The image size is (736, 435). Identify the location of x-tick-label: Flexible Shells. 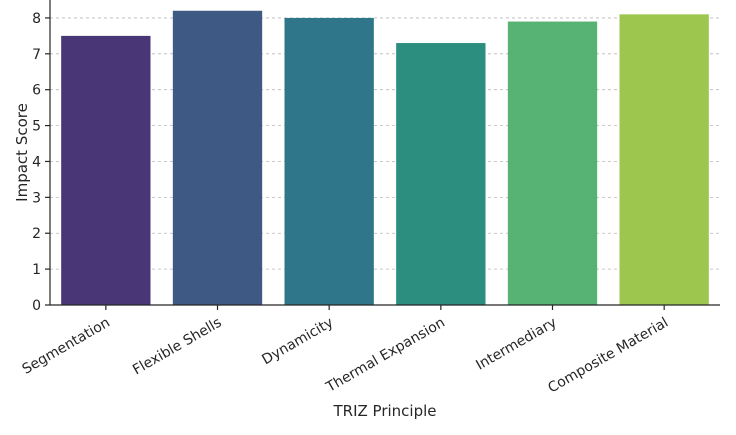
(177, 347).